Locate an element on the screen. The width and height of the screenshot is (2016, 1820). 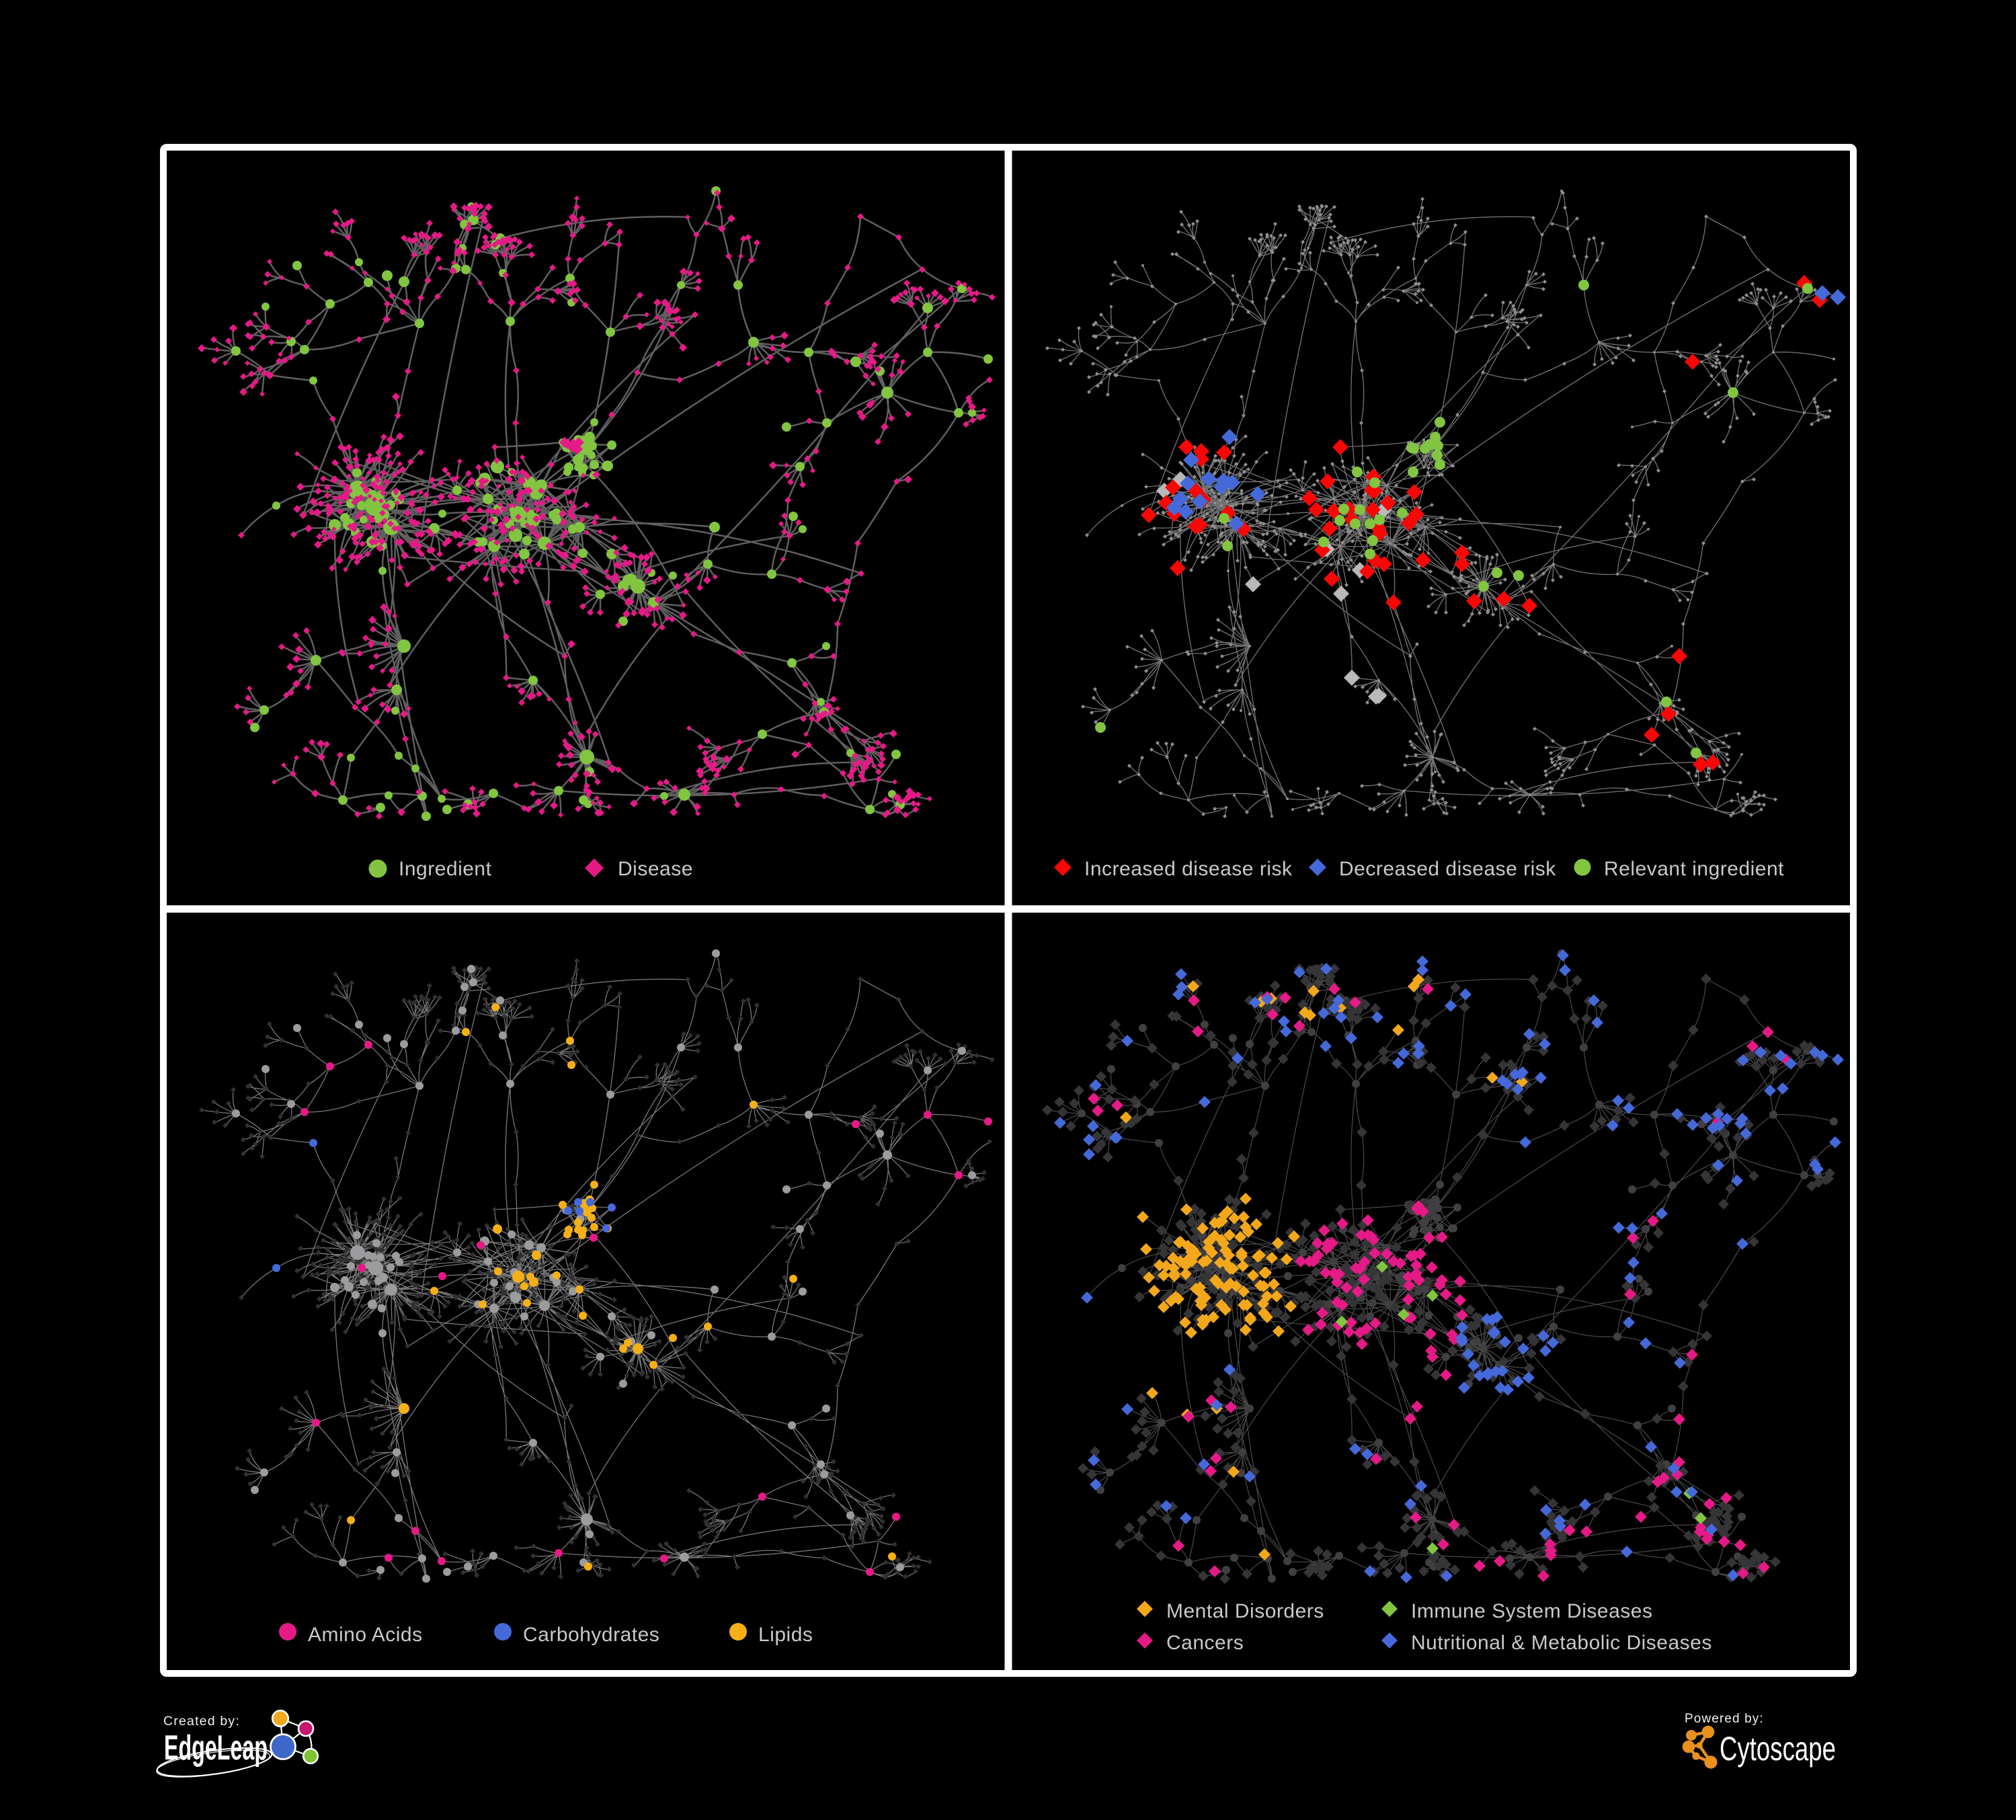
svg-text:Nutritional & Metabolic Diseas: Nutritional & Metabolic Diseases is located at coordinates (1561, 1643).